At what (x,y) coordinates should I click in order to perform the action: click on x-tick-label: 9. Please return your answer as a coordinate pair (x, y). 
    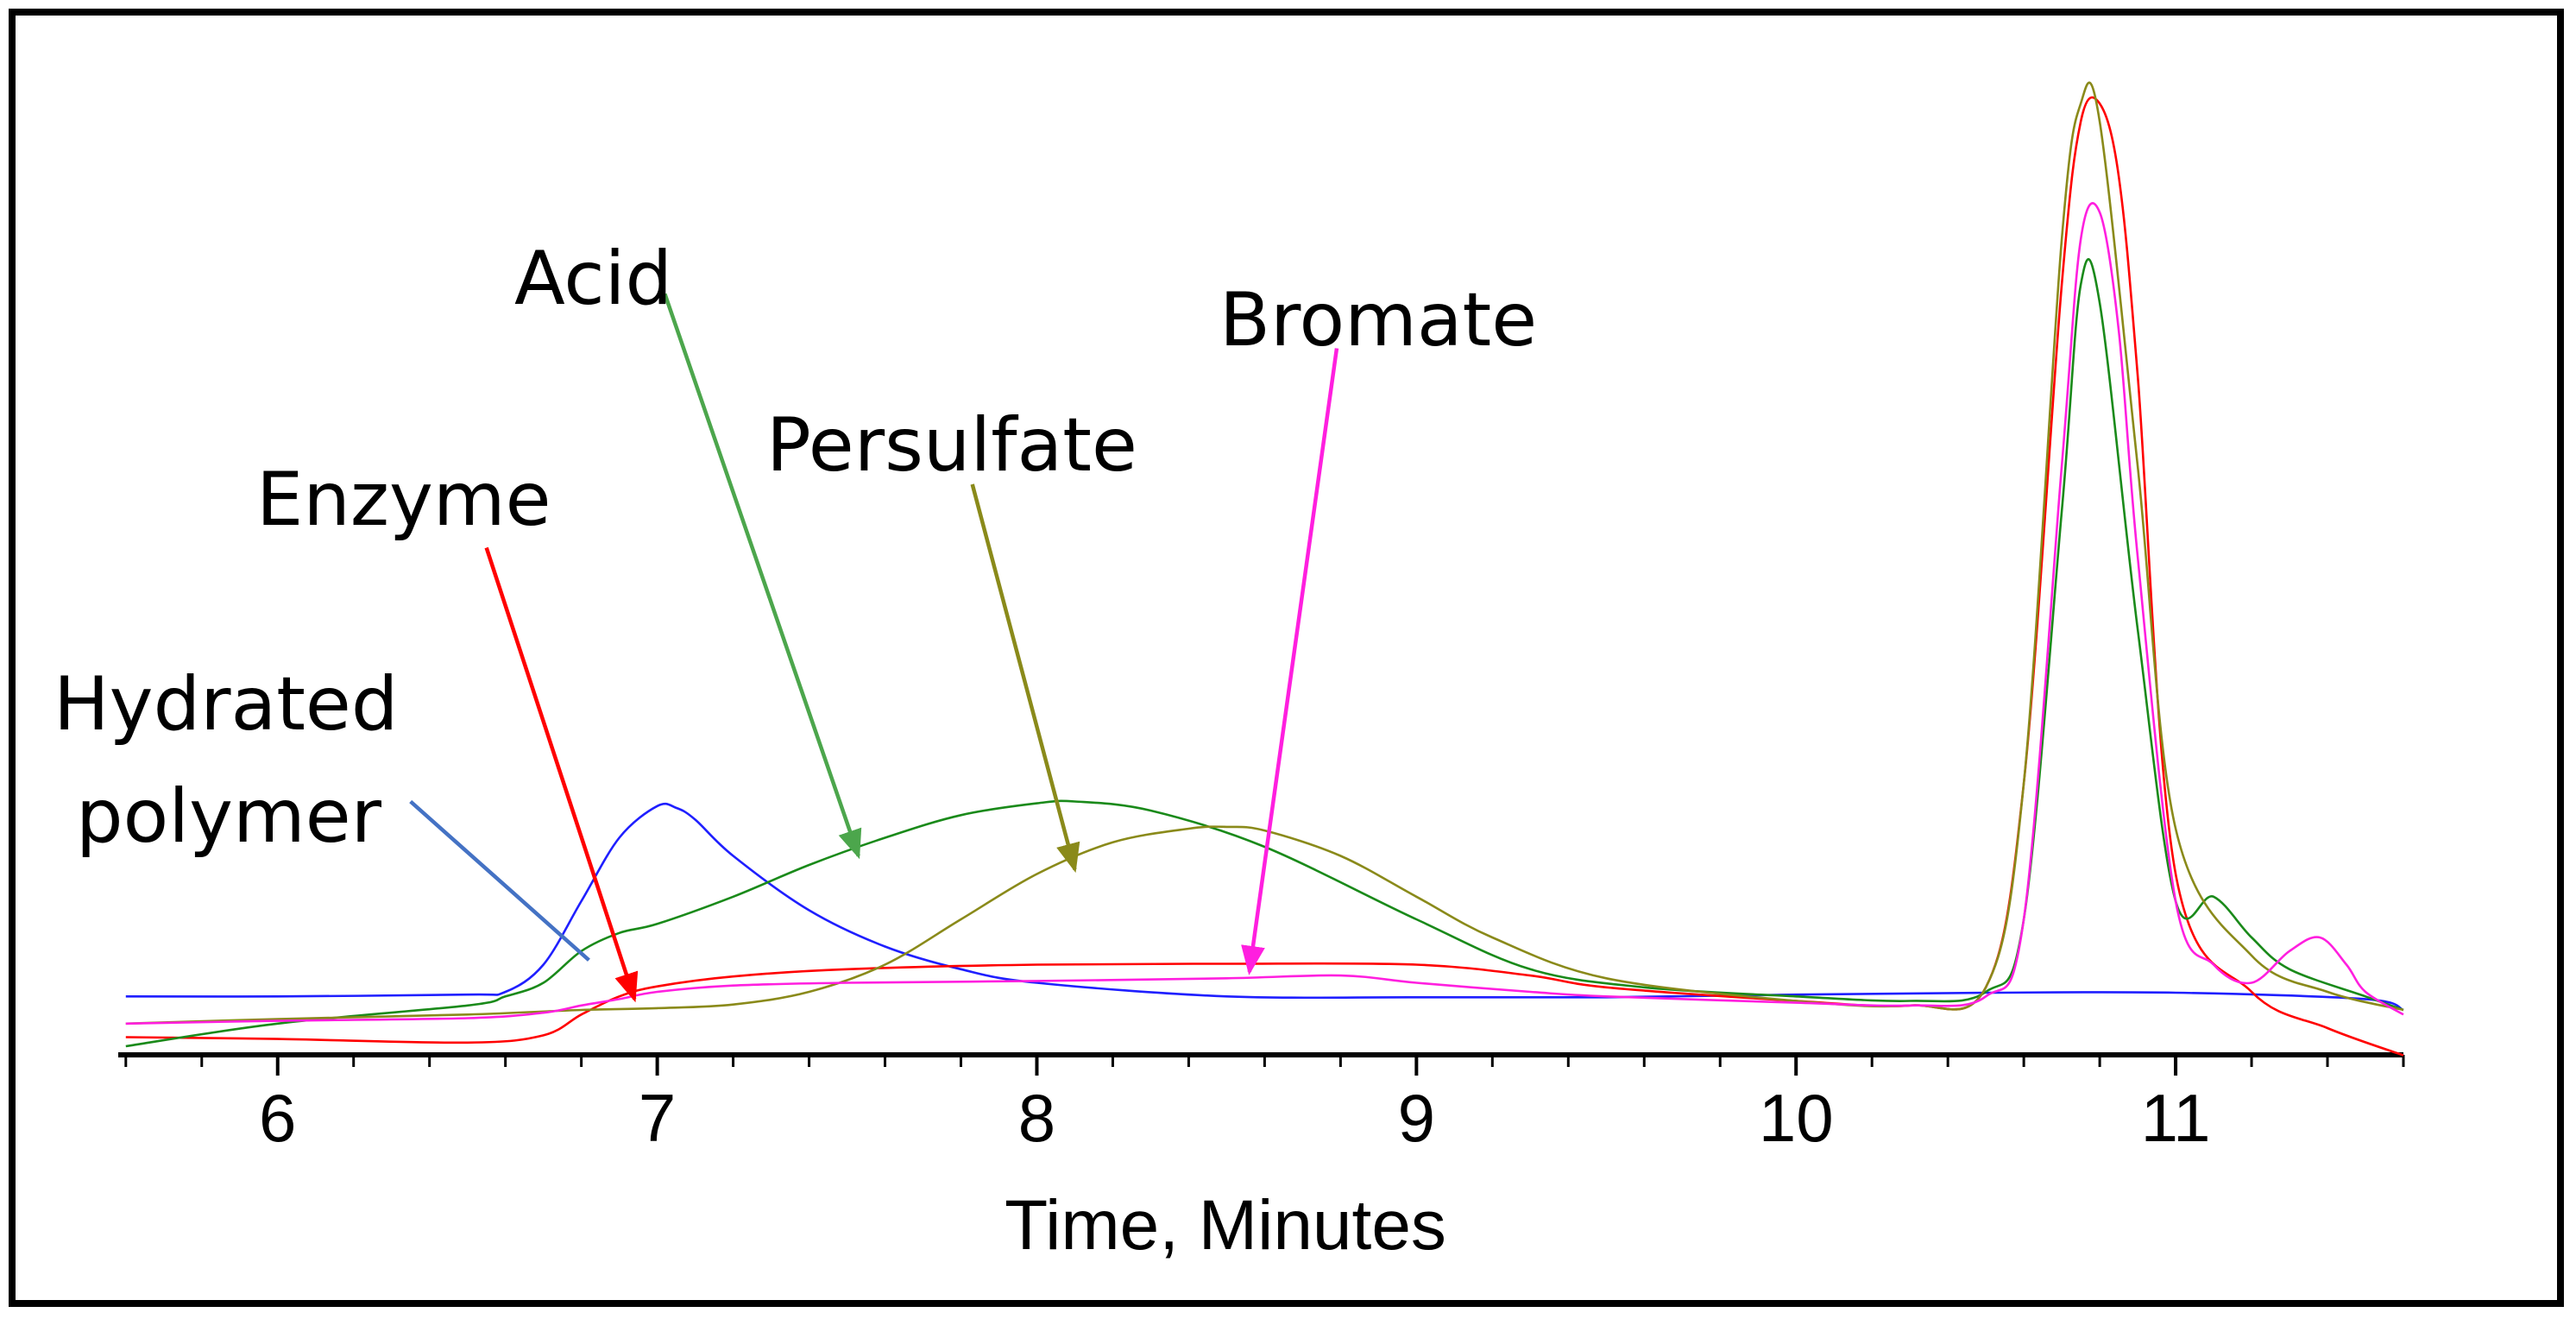
    Looking at the image, I should click on (1416, 1118).